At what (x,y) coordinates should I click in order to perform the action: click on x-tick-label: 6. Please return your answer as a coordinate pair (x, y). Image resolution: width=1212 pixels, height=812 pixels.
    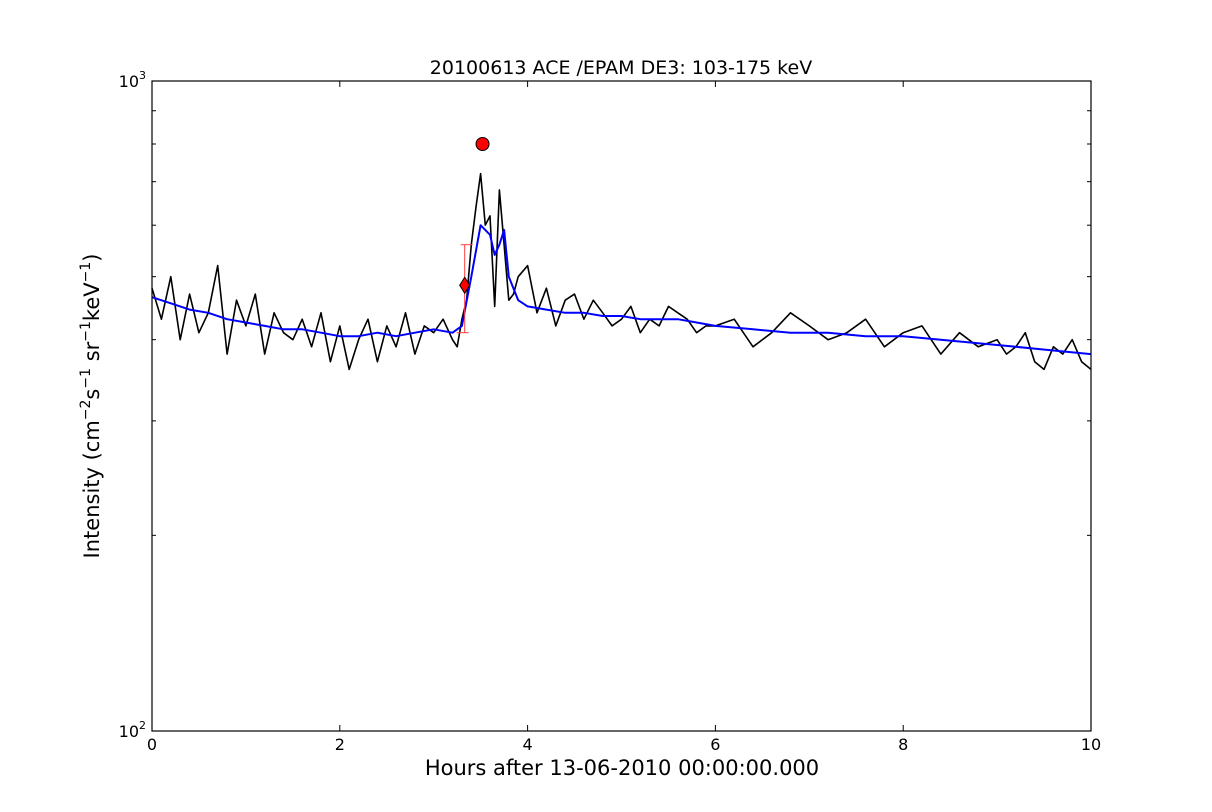
    Looking at the image, I should click on (715, 744).